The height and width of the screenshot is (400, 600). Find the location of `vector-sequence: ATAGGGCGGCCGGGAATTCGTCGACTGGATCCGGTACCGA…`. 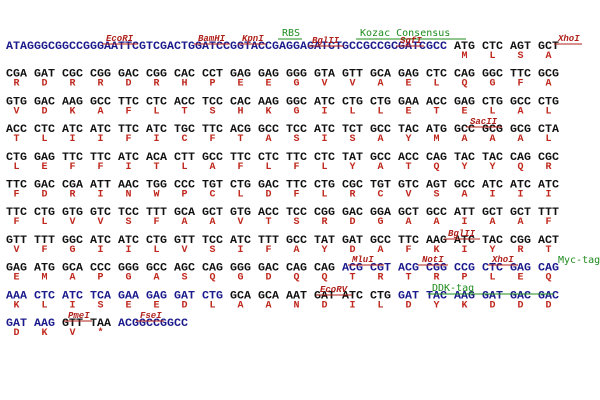

vector-sequence: ATAGGGCGGCCGGGAATTCGTCGACTGGATCCGGTACCGA… is located at coordinates (226, 47).